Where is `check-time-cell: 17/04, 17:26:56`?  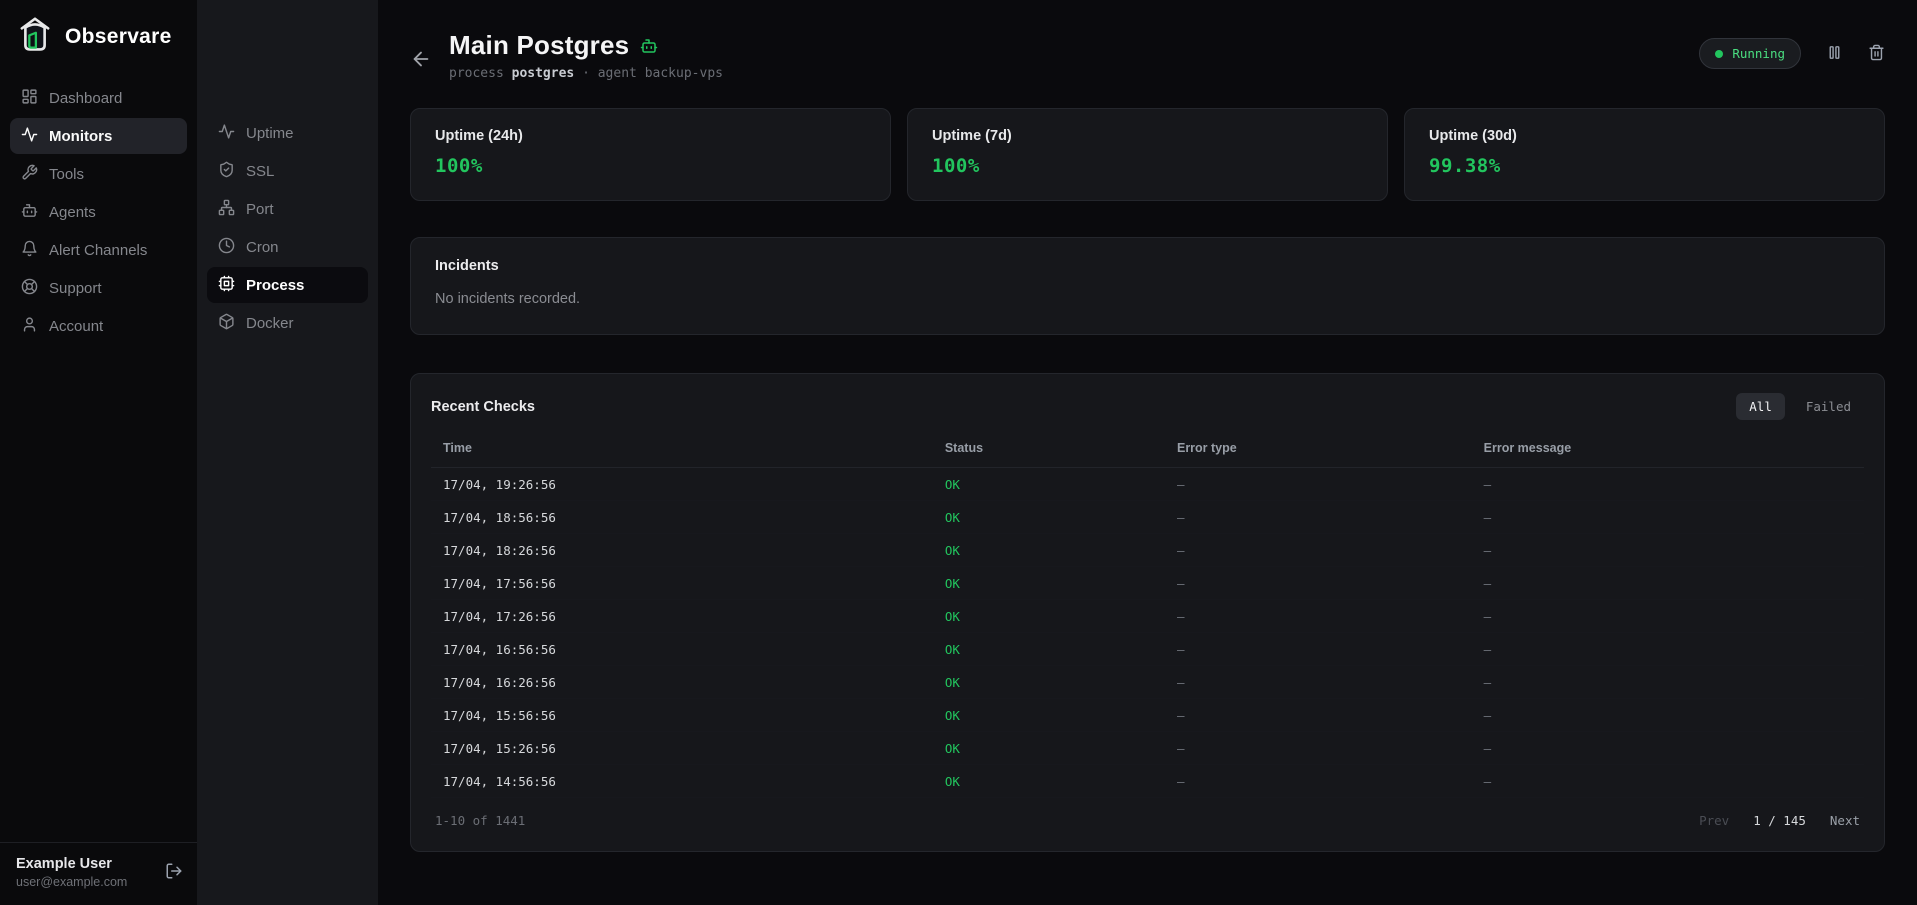 check-time-cell: 17/04, 17:26:56 is located at coordinates (684, 616).